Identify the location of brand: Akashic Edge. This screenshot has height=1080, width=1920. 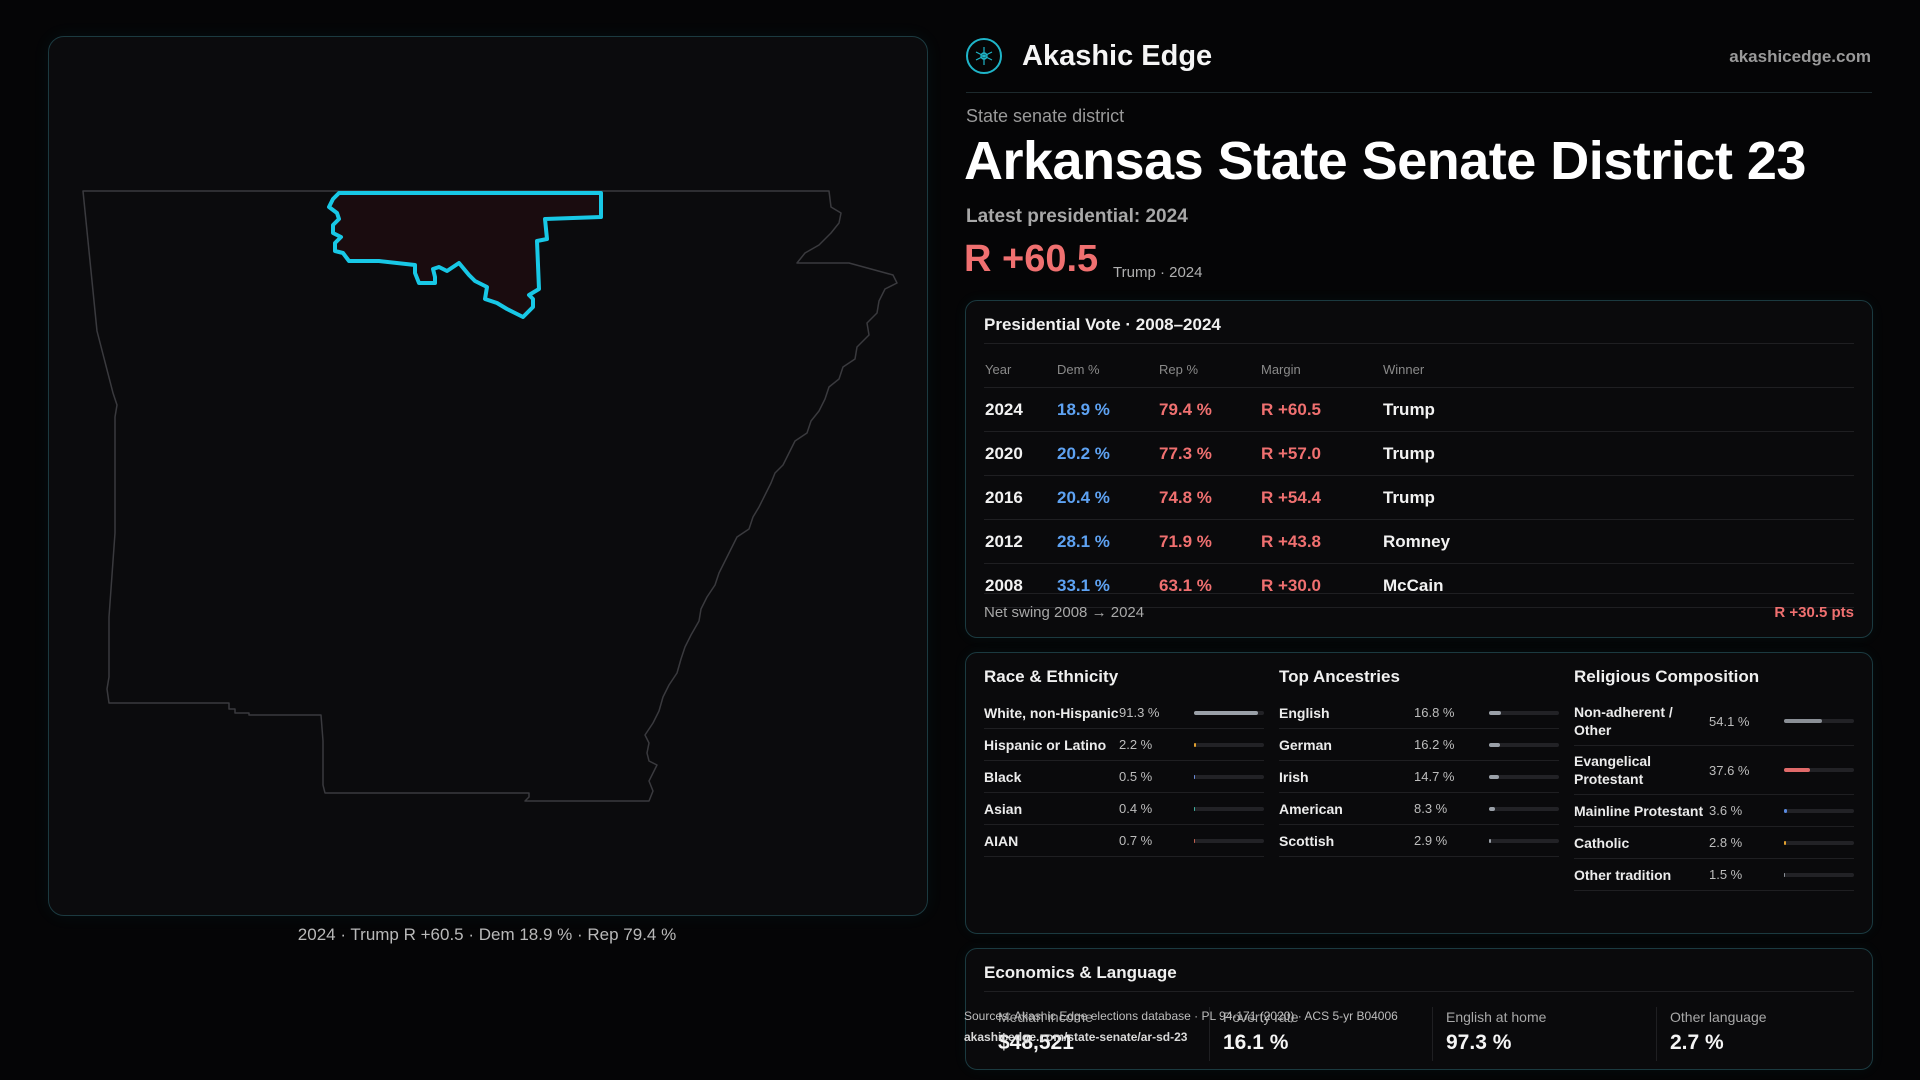
(1089, 56).